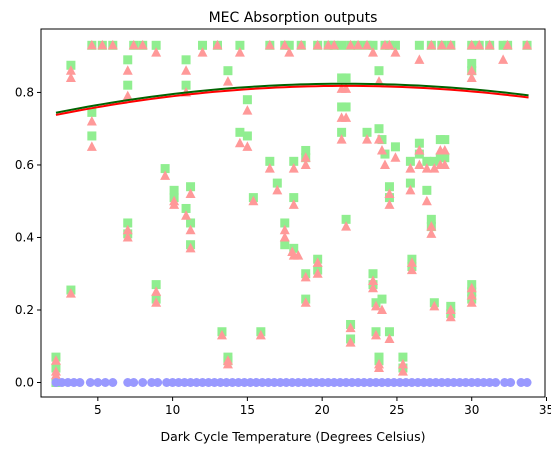 This screenshot has height=453, width=551. Describe the element at coordinates (24, 92) in the screenshot. I see `y-tick-label-0.8: 0.8` at that location.